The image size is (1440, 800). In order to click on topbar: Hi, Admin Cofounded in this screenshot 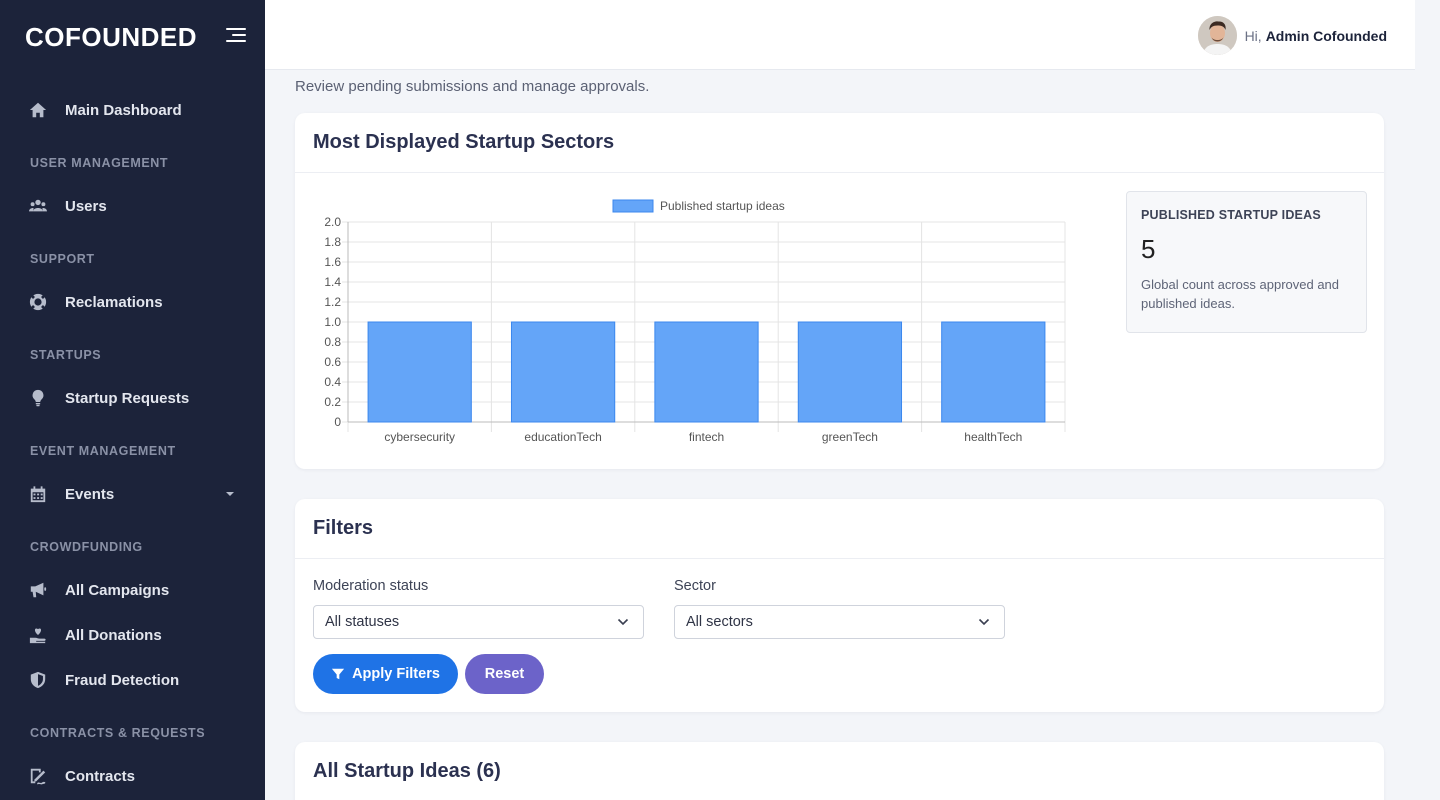, I will do `click(840, 35)`.